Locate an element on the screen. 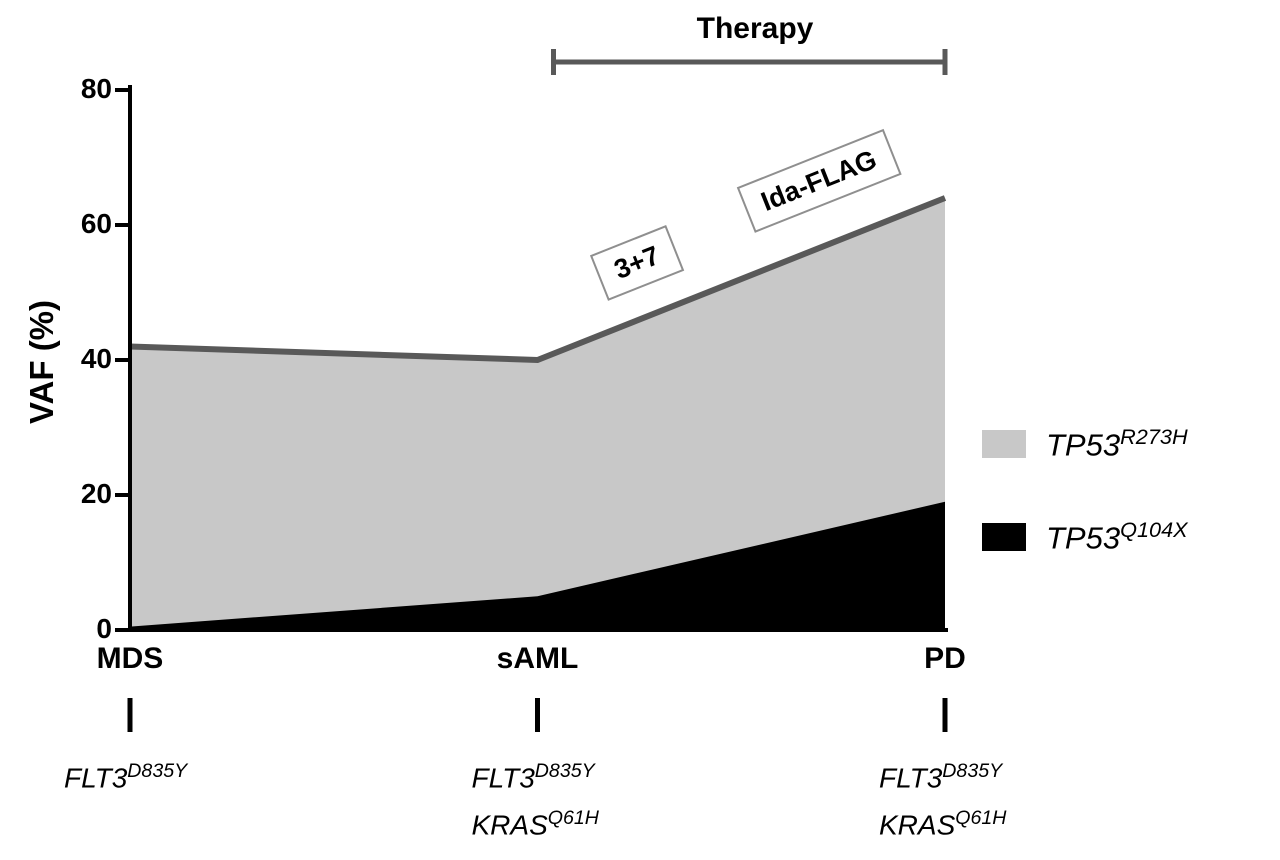 The image size is (1280, 860). legend-swatch-black is located at coordinates (1004, 536).